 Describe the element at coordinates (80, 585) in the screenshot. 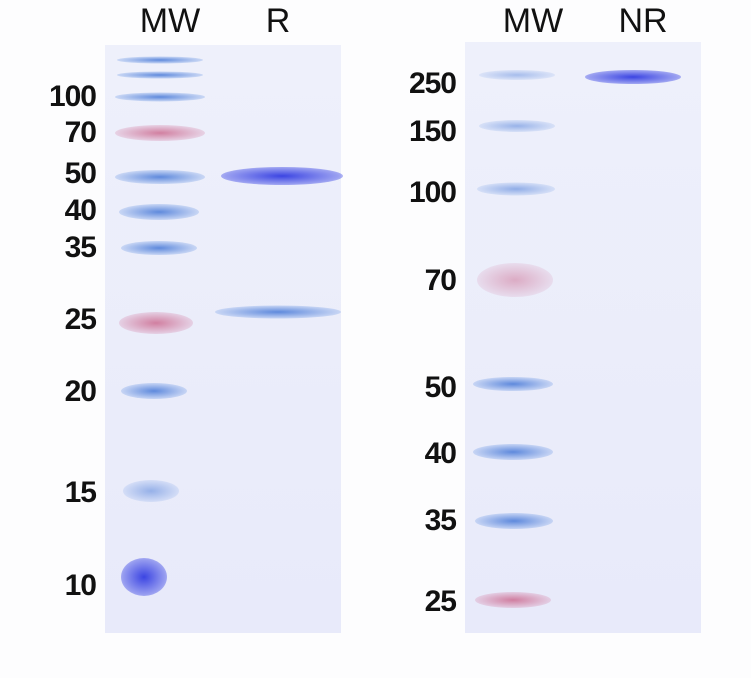

I see `marker-label: 10` at that location.